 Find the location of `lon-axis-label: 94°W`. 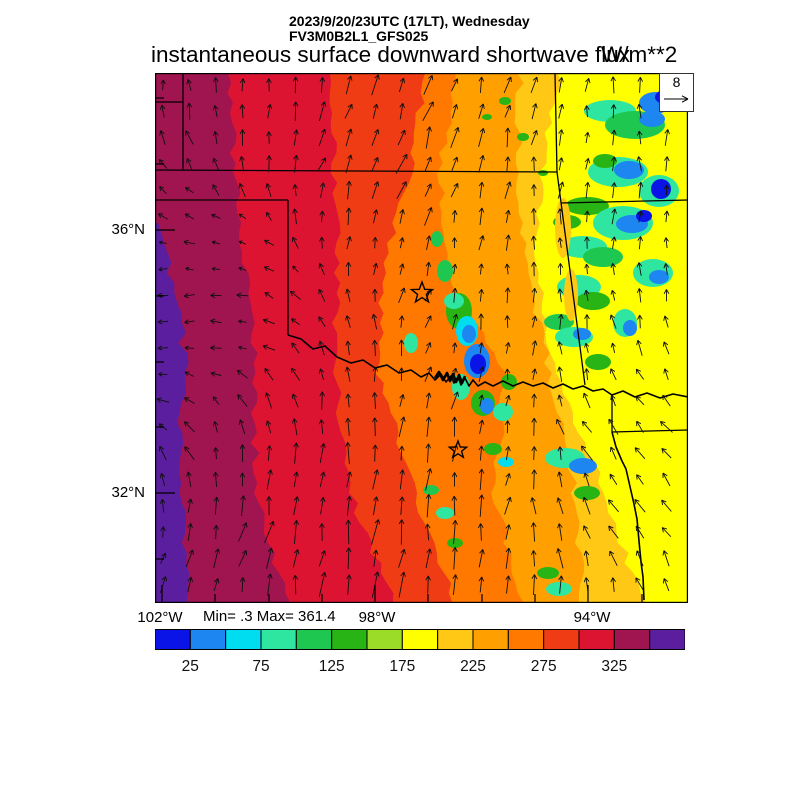

lon-axis-label: 94°W is located at coordinates (592, 617).